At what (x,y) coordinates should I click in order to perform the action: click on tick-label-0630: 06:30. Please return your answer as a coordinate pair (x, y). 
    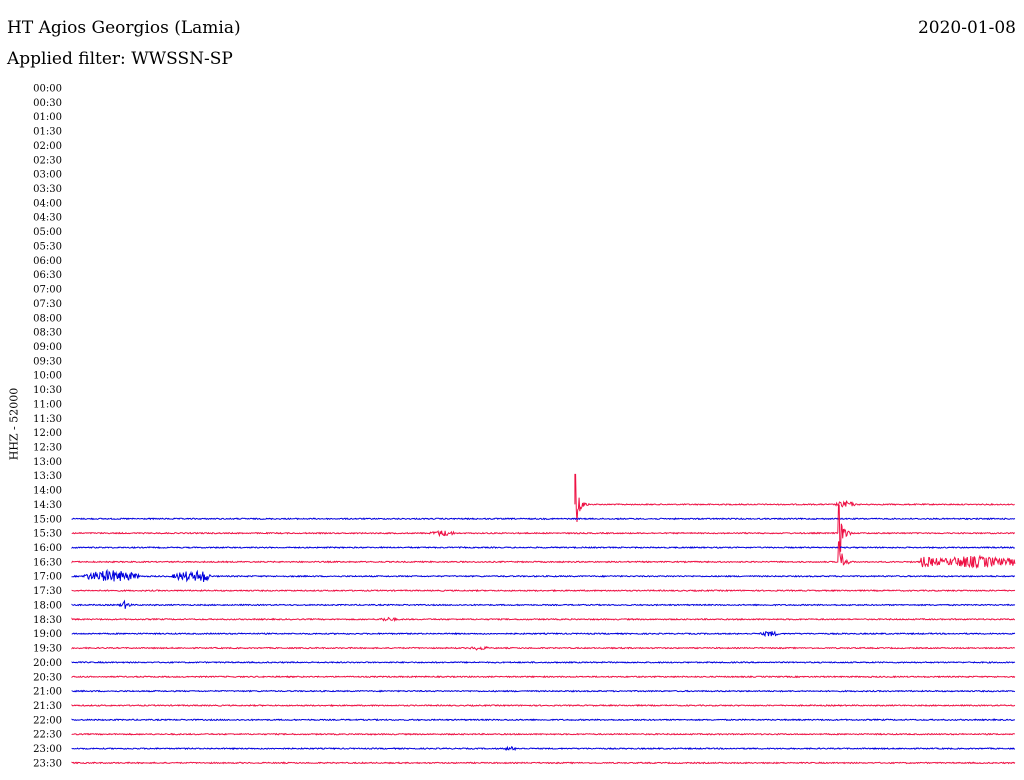
    Looking at the image, I should click on (47, 275).